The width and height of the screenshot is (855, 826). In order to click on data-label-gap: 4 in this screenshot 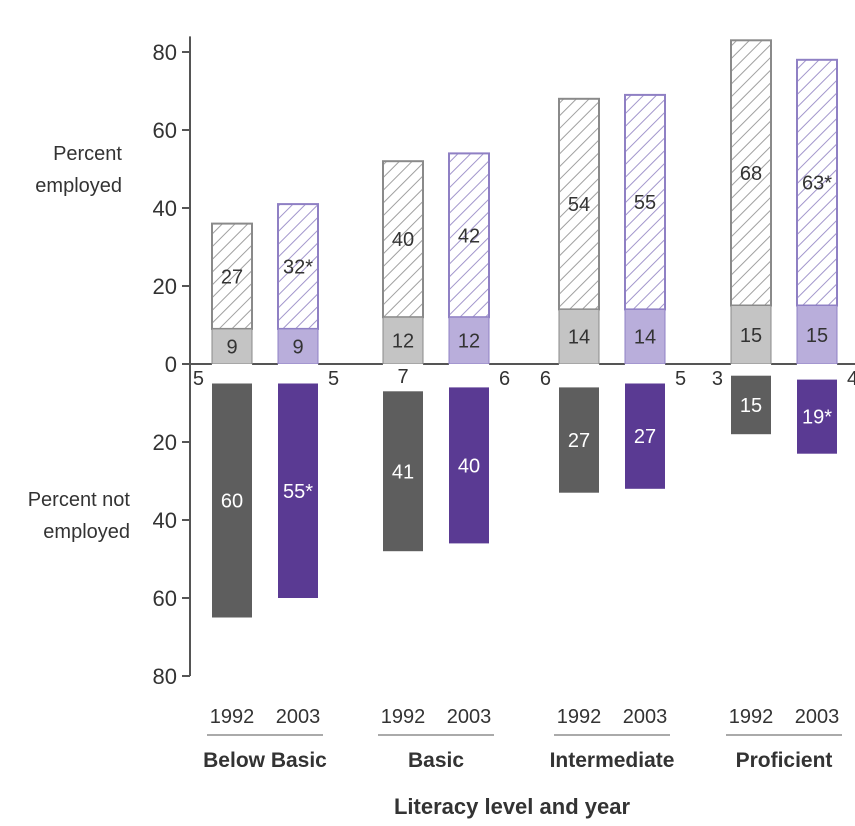, I will do `click(851, 379)`.